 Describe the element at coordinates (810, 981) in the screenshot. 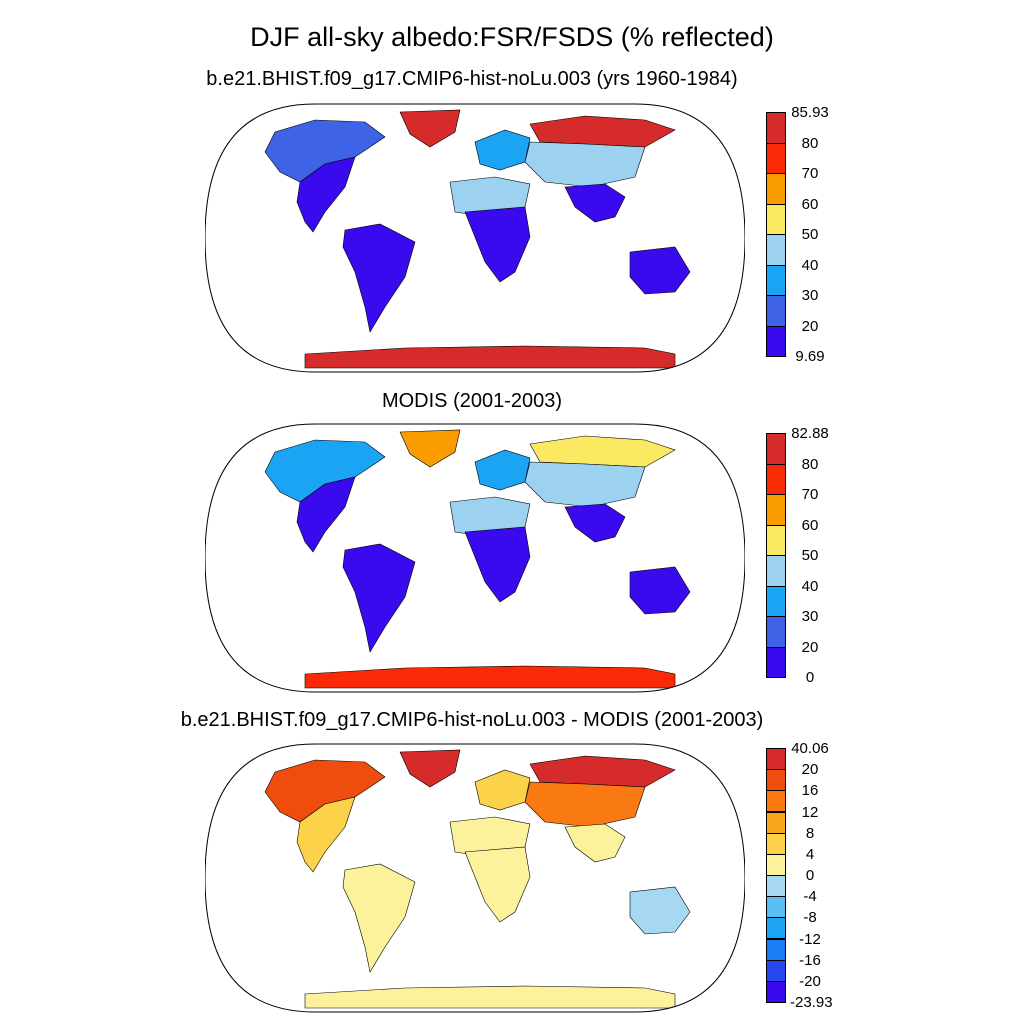

I see `colorbar-label: -20` at that location.